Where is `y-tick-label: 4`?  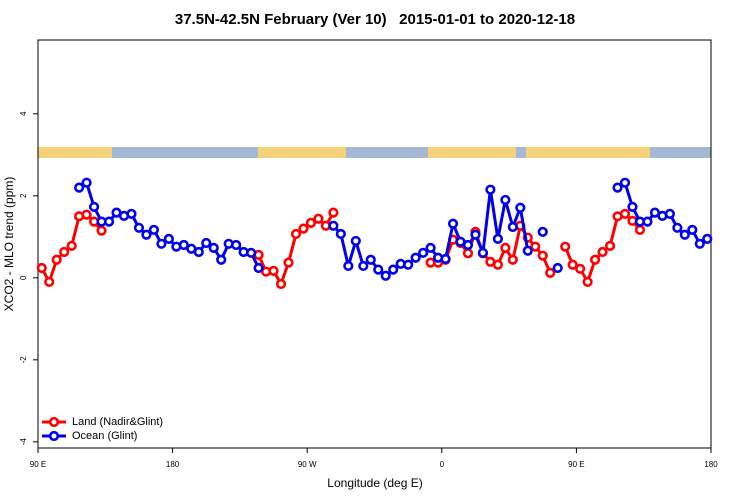 y-tick-label: 4 is located at coordinates (23, 113).